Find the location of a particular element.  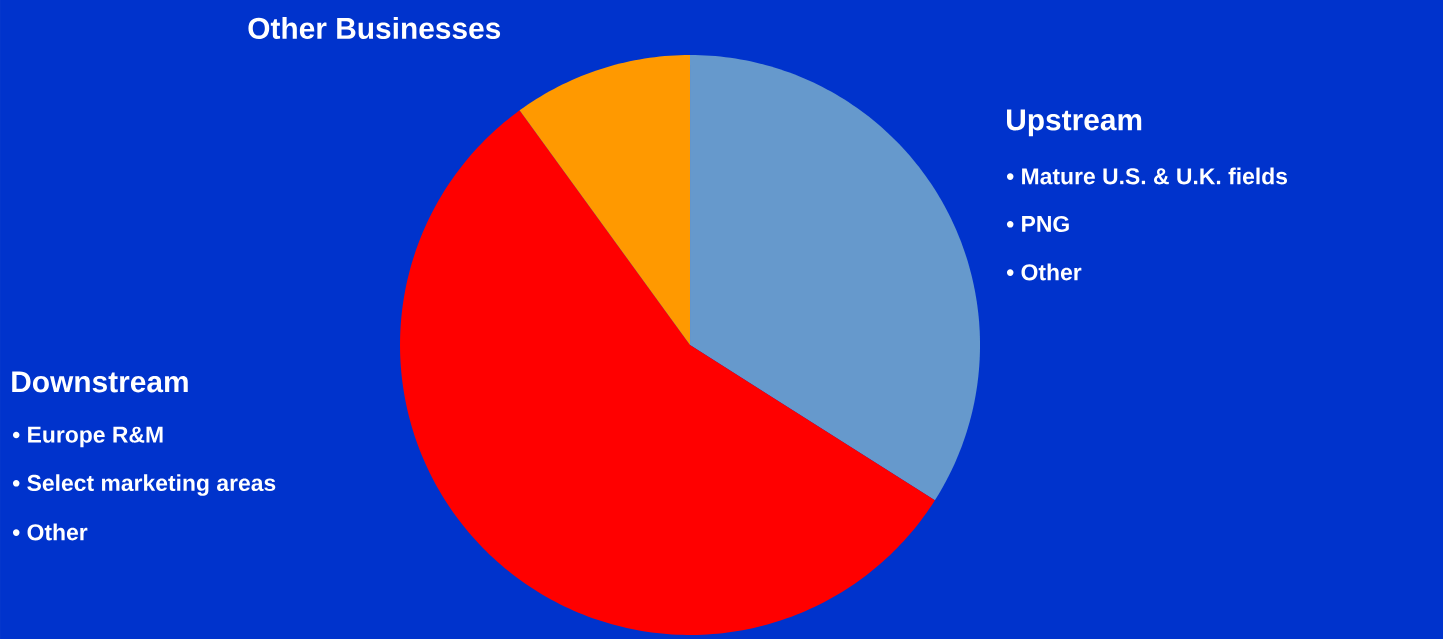

text: • PNG is located at coordinates (1037, 224).